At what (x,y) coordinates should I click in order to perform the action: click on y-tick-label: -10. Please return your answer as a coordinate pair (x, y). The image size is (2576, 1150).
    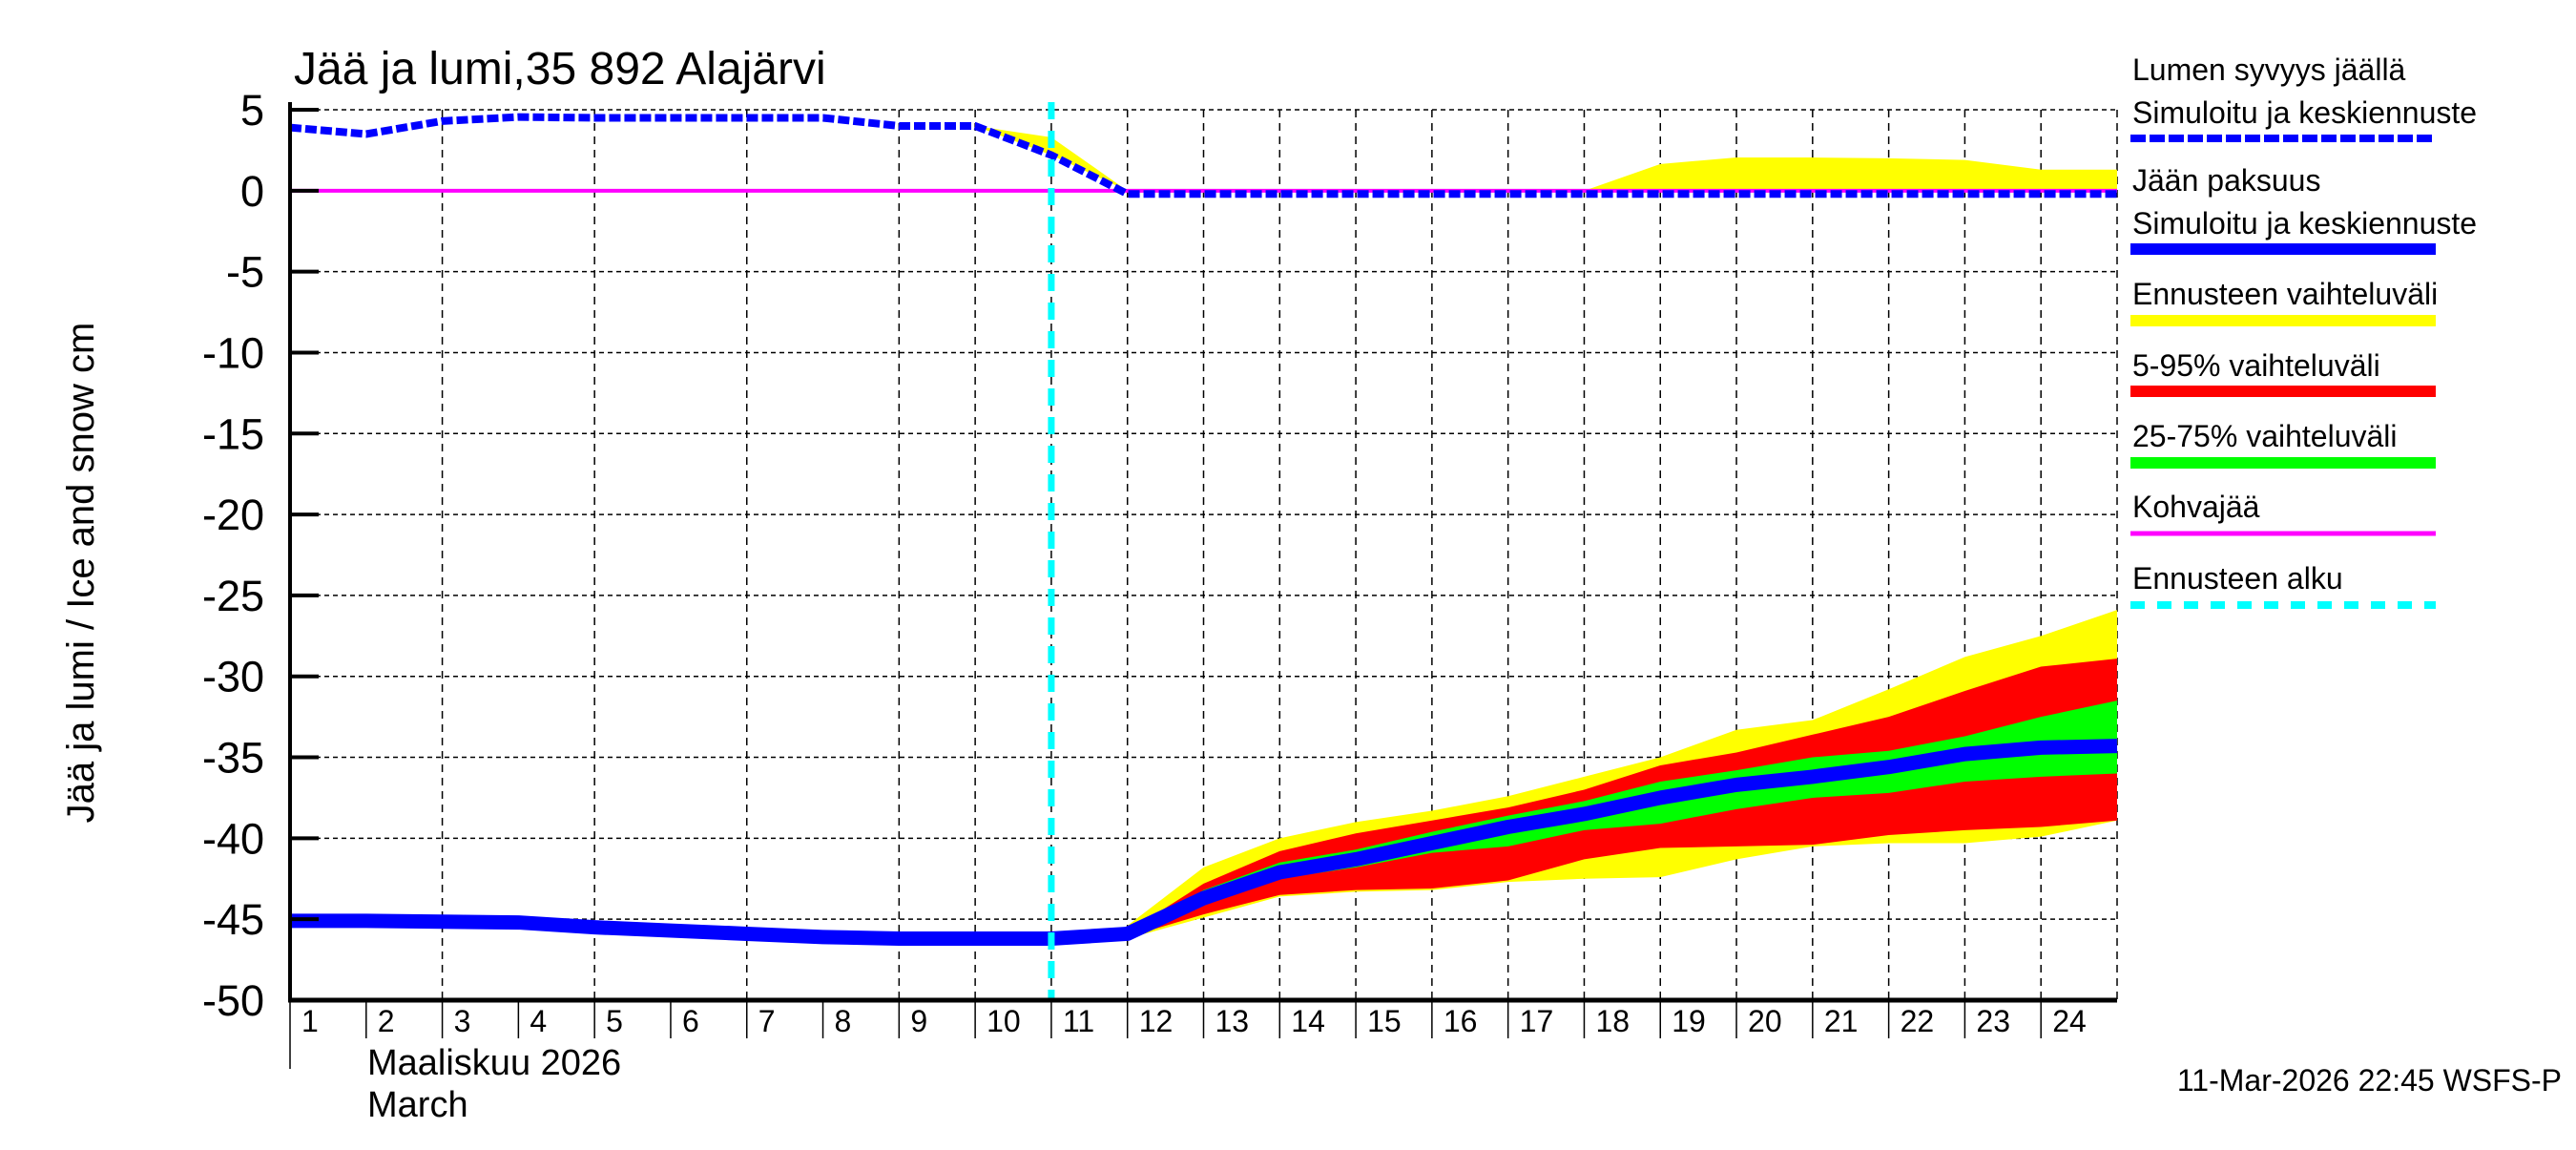
    Looking at the image, I should click on (233, 352).